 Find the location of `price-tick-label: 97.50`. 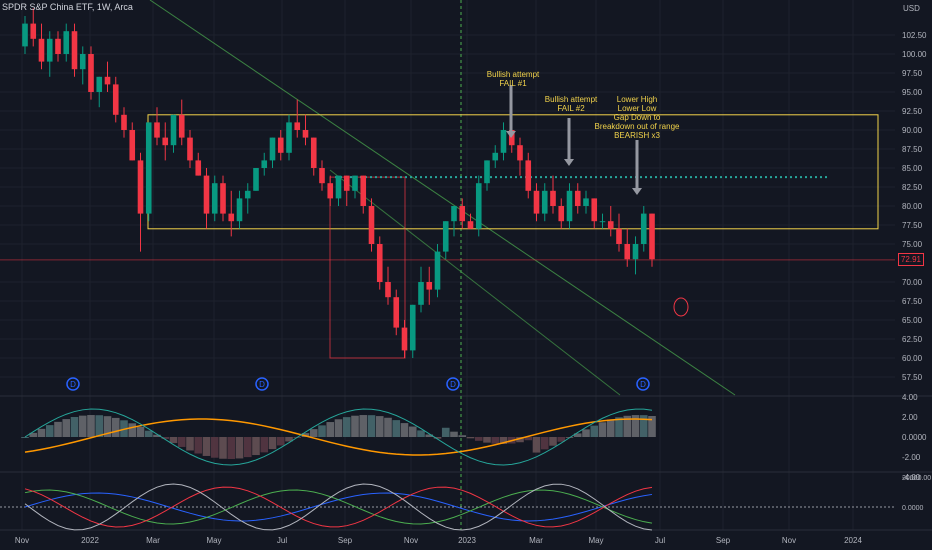

price-tick-label: 97.50 is located at coordinates (912, 73).